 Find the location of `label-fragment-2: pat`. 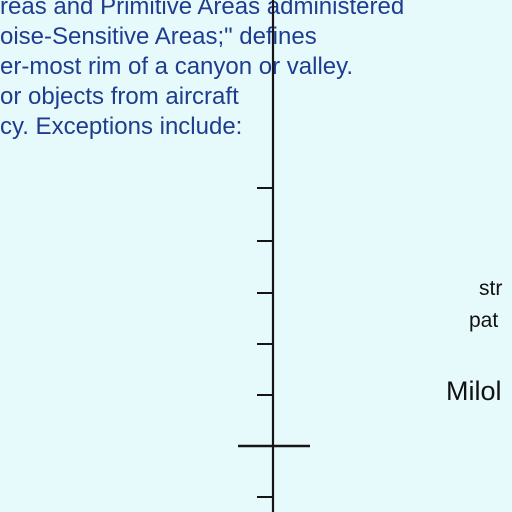

label-fragment-2: pat is located at coordinates (484, 320).